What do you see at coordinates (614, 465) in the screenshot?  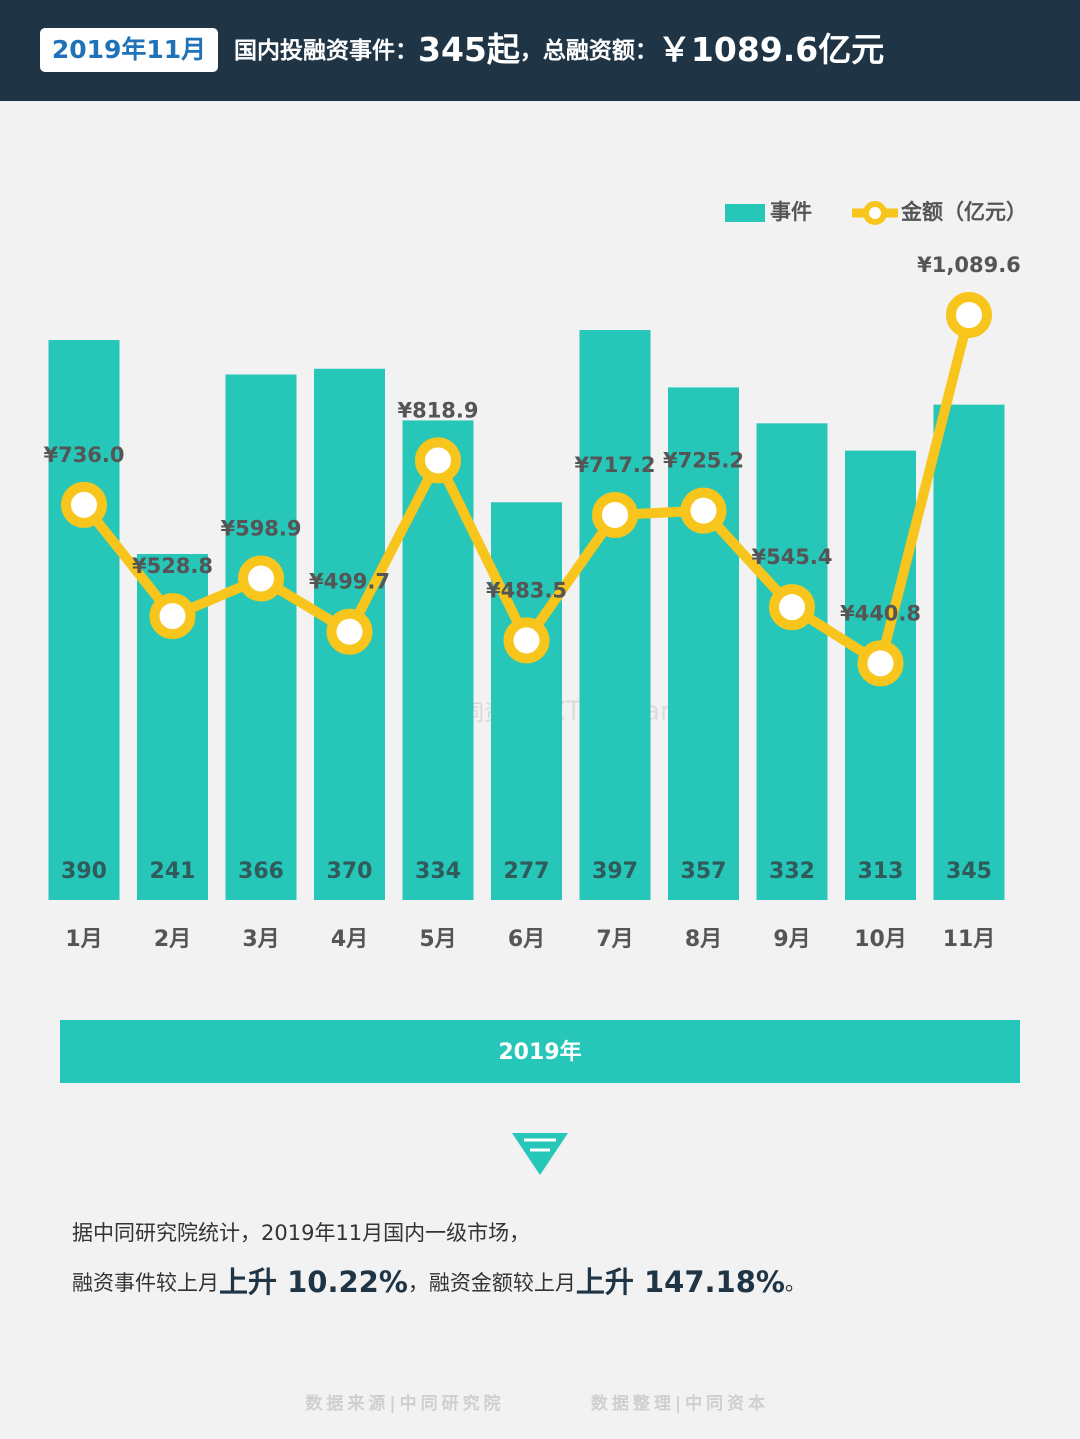 I see `amount-value-label: ¥717.2` at bounding box center [614, 465].